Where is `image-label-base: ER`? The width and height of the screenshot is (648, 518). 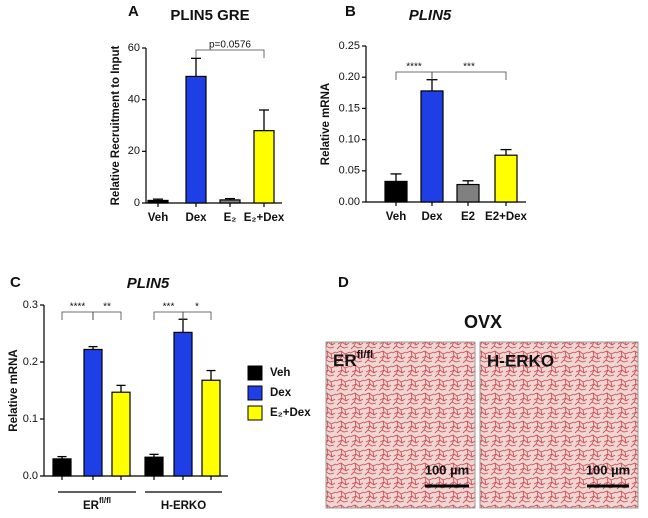 image-label-base: ER is located at coordinates (345, 360).